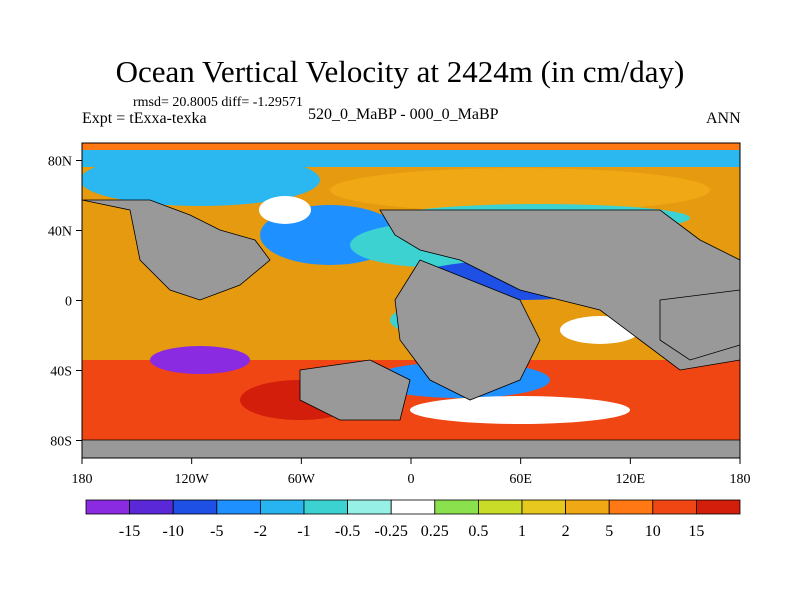 This screenshot has height=600, width=800. I want to click on colorbar-label: -0.5, so click(347, 531).